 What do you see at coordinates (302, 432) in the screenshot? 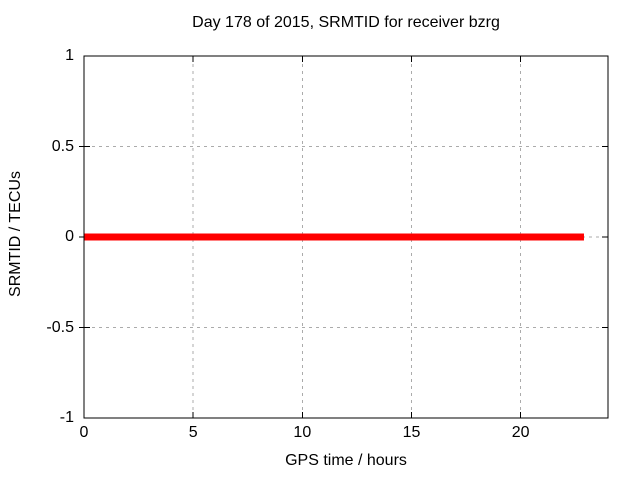
I see `x-tick-label: 10` at bounding box center [302, 432].